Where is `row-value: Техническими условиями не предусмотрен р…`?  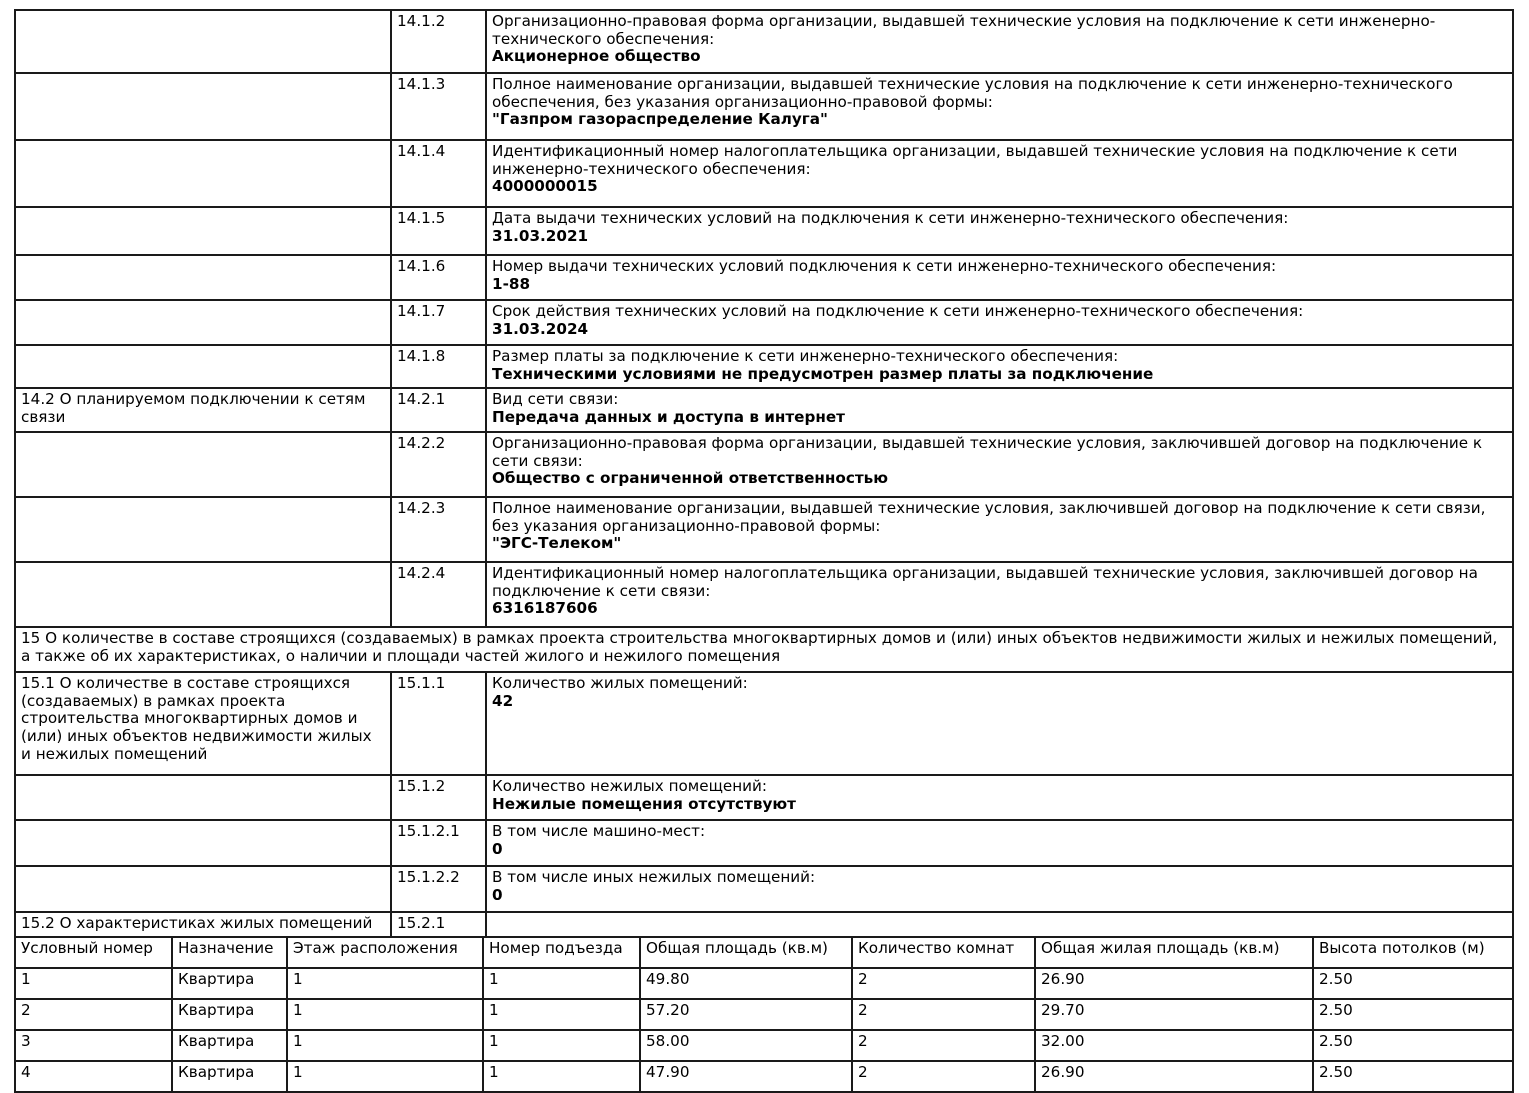 row-value: Техническими условиями не предусмотрен р… is located at coordinates (823, 373).